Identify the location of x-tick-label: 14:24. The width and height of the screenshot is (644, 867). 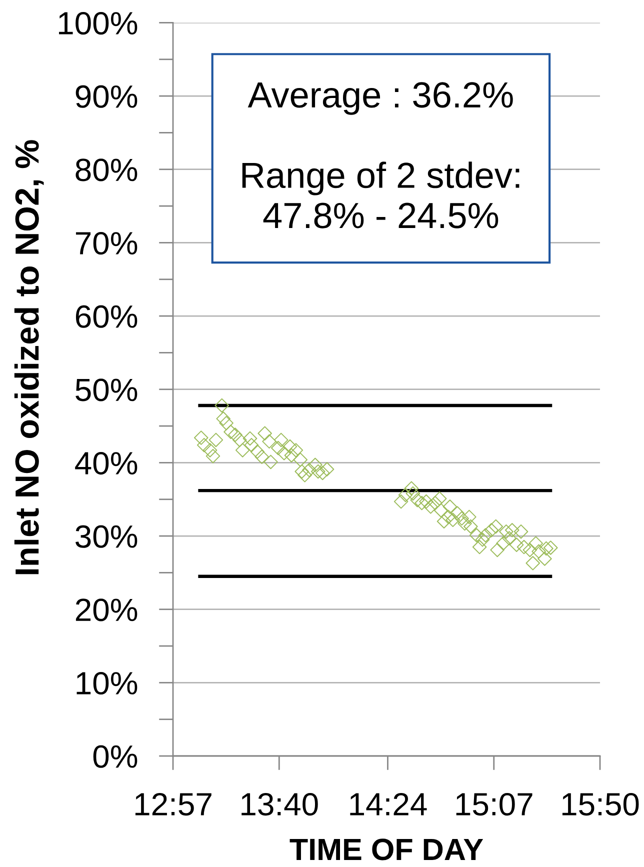
(388, 804).